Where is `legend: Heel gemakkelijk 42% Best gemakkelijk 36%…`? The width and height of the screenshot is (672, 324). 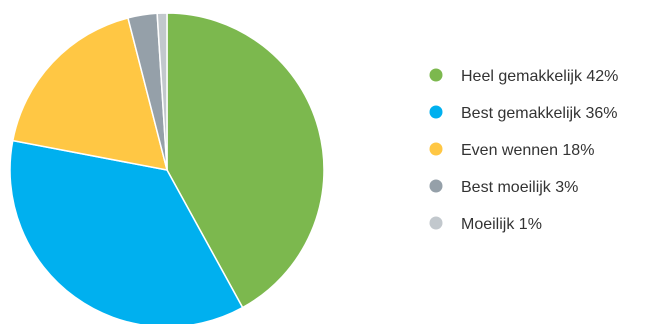 legend: Heel gemakkelijk 42% Best gemakkelijk 36%… is located at coordinates (523, 150).